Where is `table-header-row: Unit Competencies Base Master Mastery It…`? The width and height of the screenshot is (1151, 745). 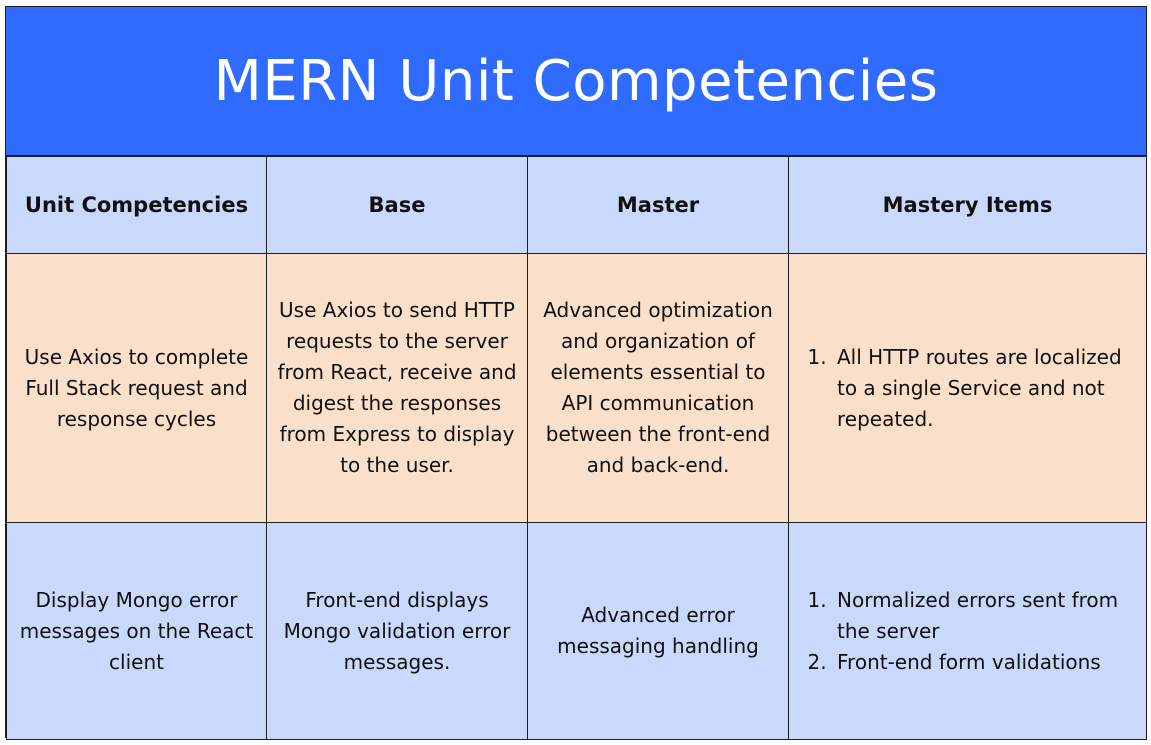 table-header-row: Unit Competencies Base Master Mastery It… is located at coordinates (576, 205).